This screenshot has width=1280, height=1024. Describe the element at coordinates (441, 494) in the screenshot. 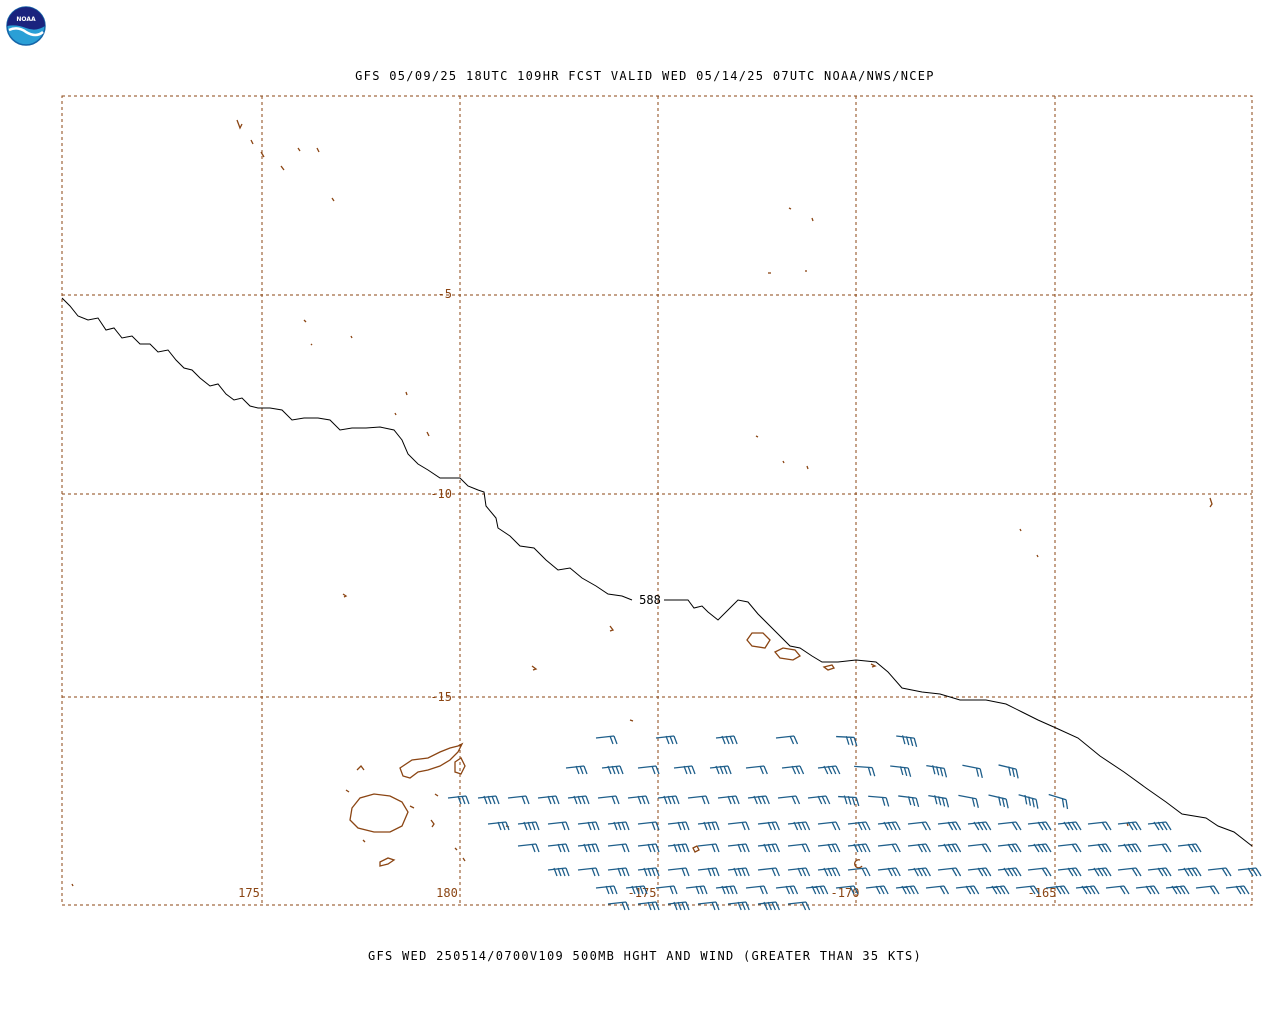

I see `lat-label: -10` at that location.